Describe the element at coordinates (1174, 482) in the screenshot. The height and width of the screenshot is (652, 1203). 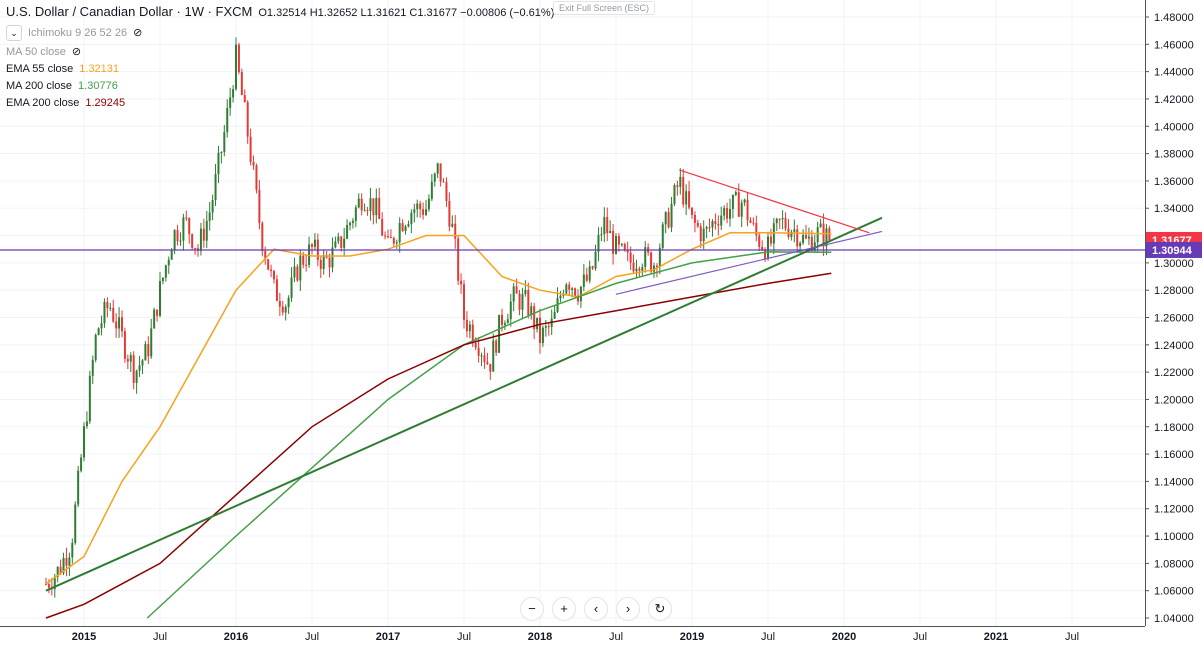
I see `y-tick-label: 1.14000` at that location.